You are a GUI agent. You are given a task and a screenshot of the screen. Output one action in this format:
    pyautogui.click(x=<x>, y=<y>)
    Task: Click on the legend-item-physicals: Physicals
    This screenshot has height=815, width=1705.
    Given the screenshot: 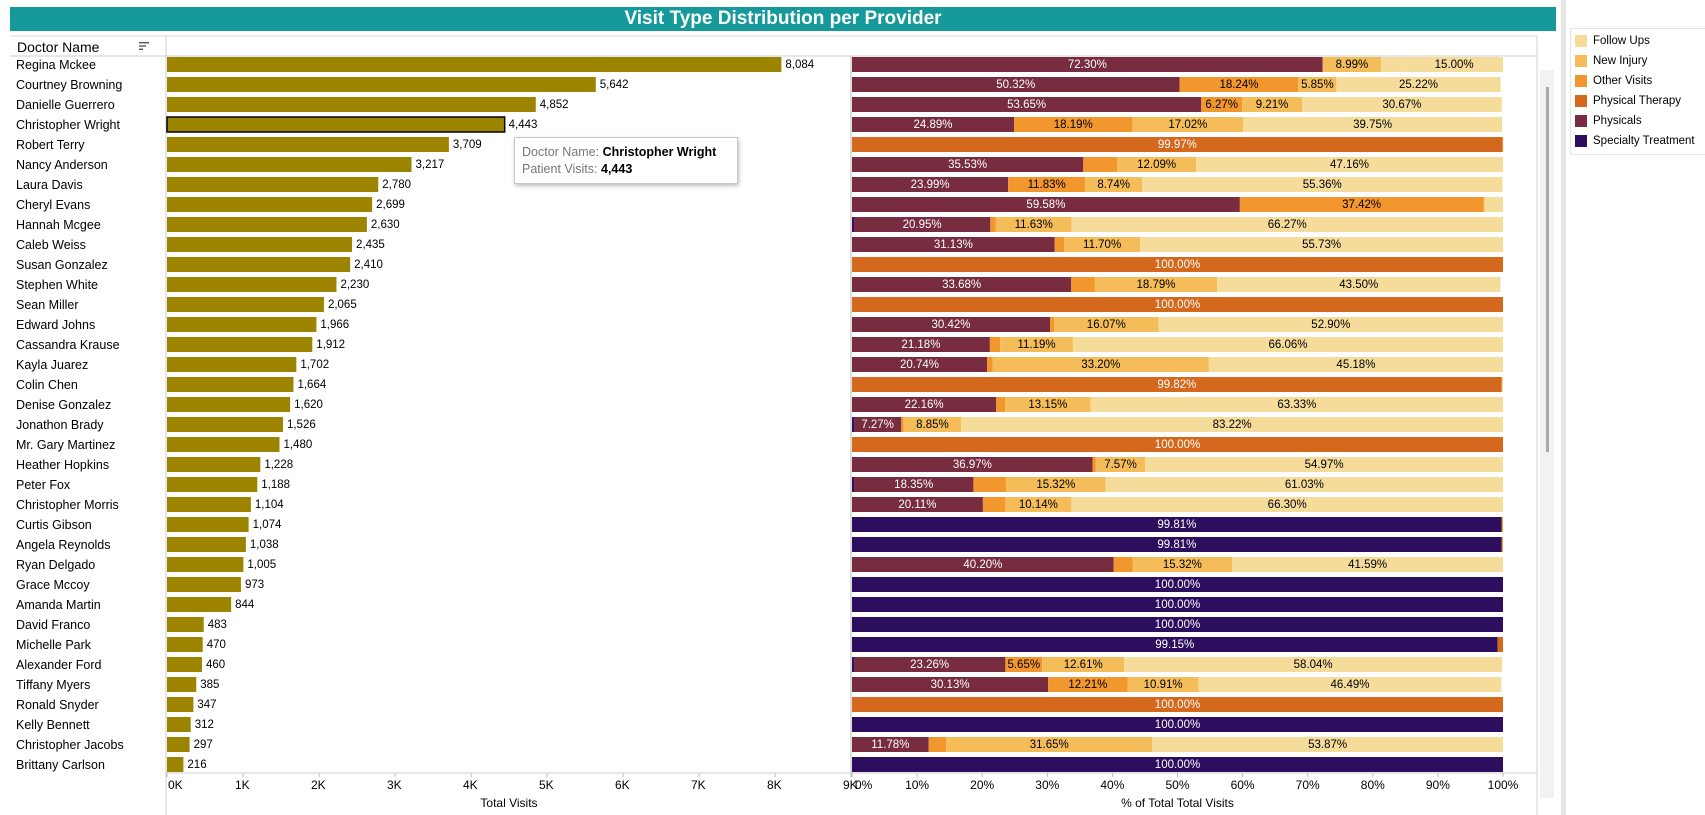 What is the action you would take?
    pyautogui.click(x=1608, y=121)
    